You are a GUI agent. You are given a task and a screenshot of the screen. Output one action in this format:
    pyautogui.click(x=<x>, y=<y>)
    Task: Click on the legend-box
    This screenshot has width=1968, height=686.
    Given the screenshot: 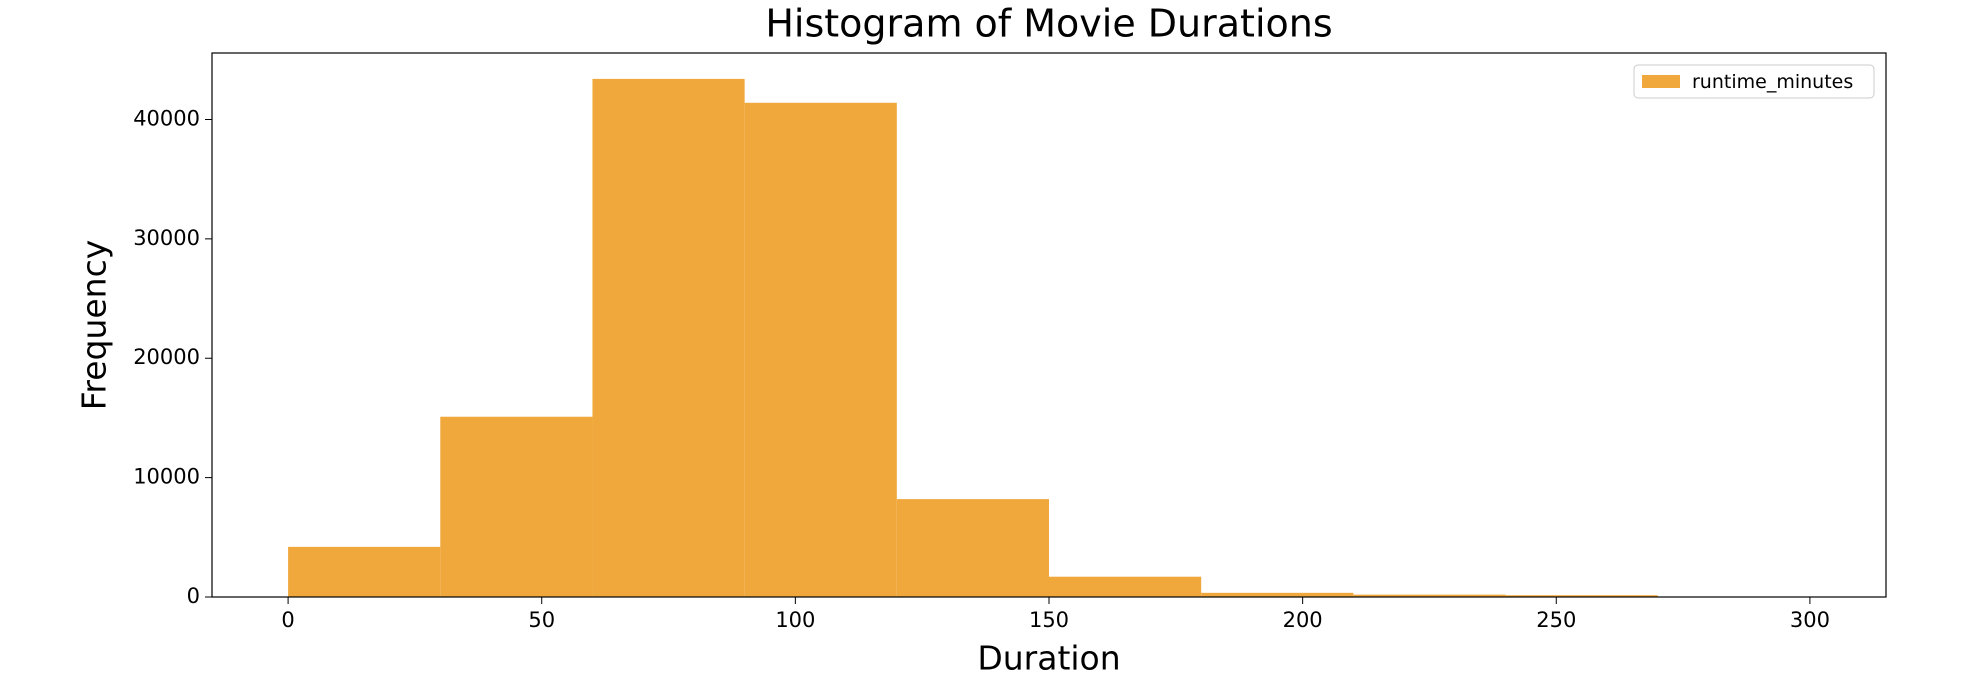 What is the action you would take?
    pyautogui.click(x=1754, y=81)
    